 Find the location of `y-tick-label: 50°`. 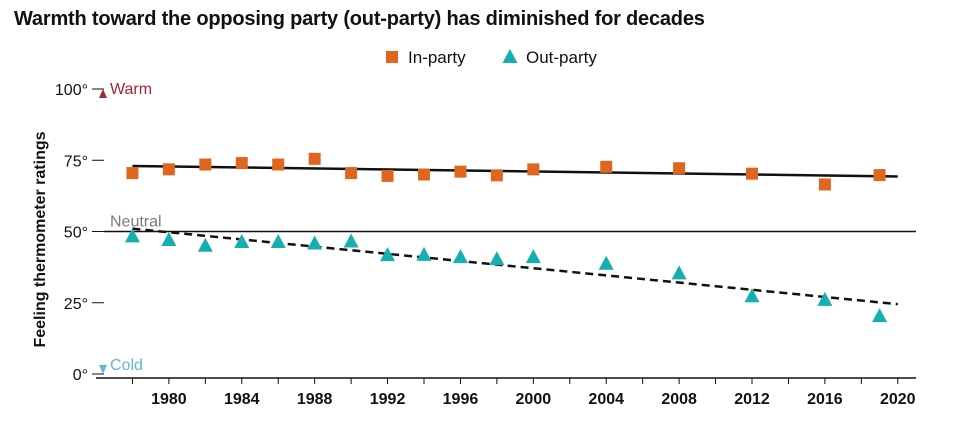

y-tick-label: 50° is located at coordinates (76, 233).